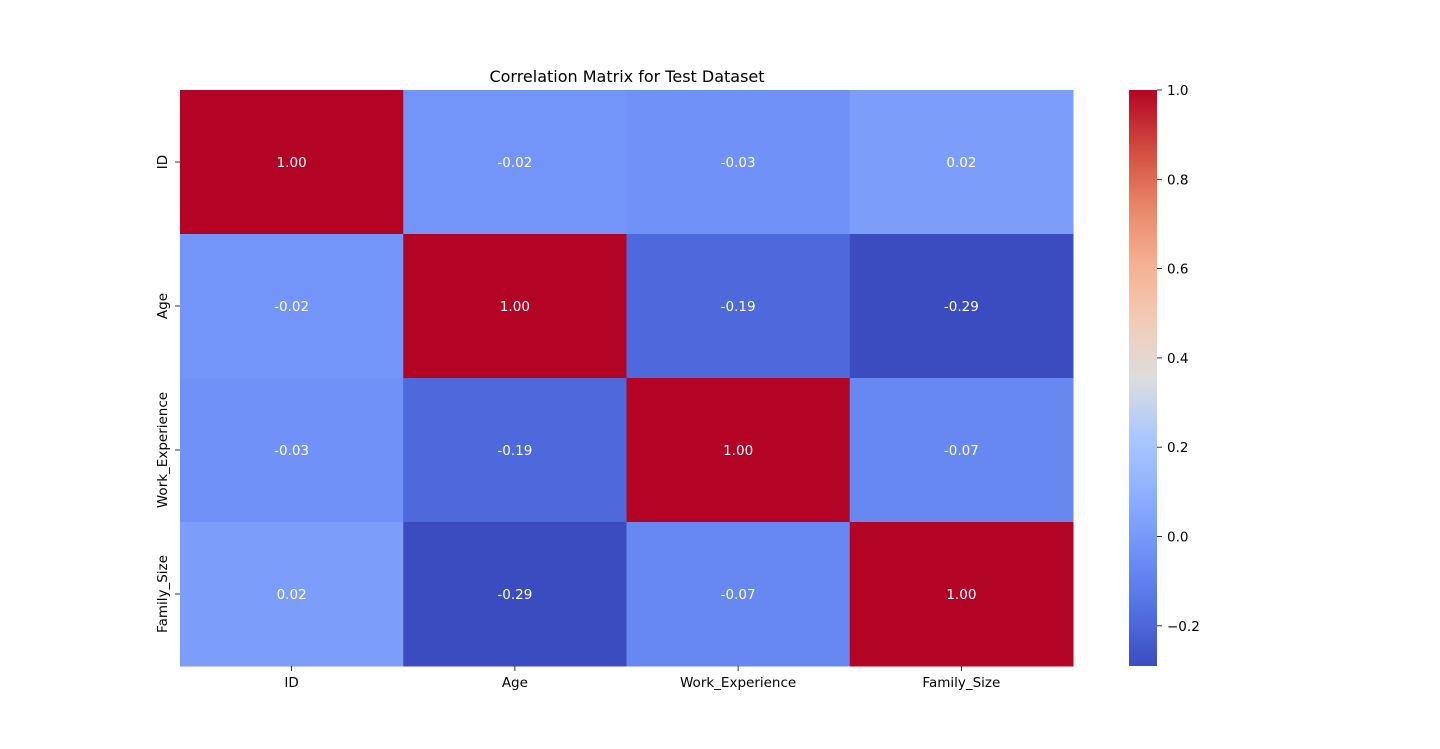  What do you see at coordinates (291, 683) in the screenshot?
I see `x-tick-label: ID` at bounding box center [291, 683].